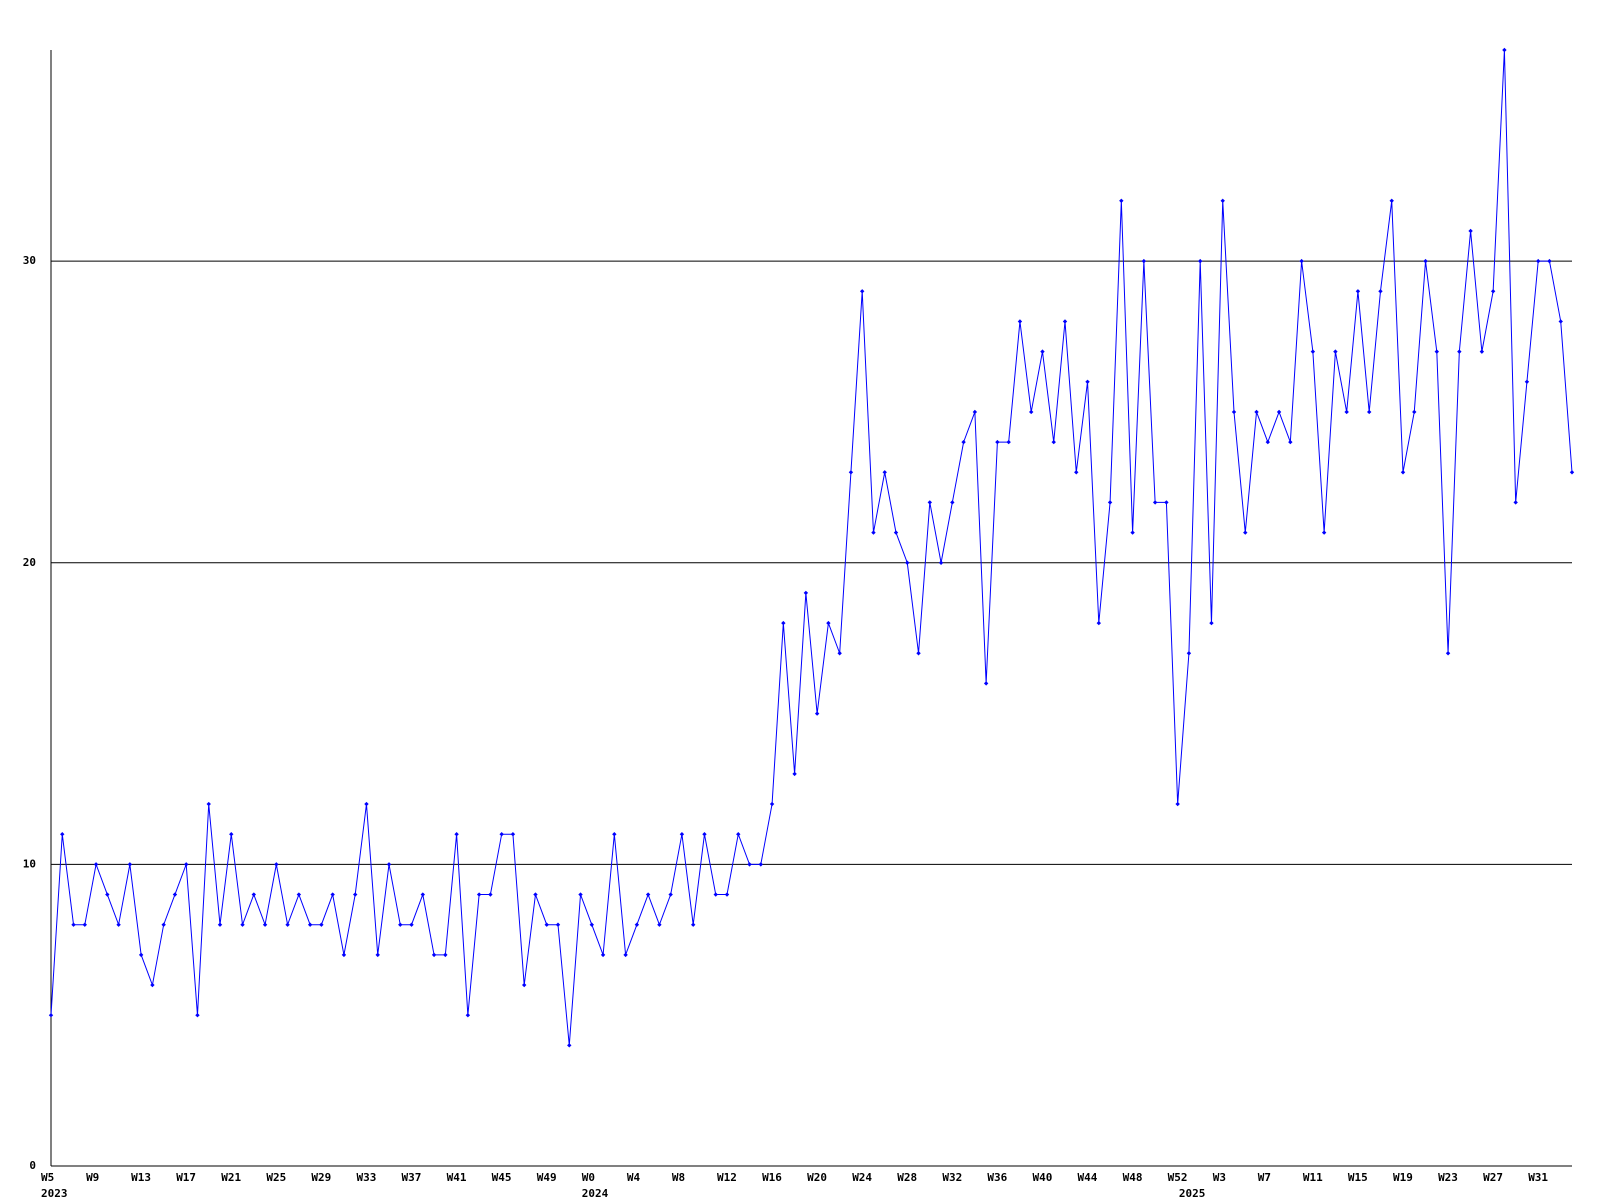 The image size is (1600, 1200). Describe the element at coordinates (47, 1177) in the screenshot. I see `x-tick-label: W5` at that location.